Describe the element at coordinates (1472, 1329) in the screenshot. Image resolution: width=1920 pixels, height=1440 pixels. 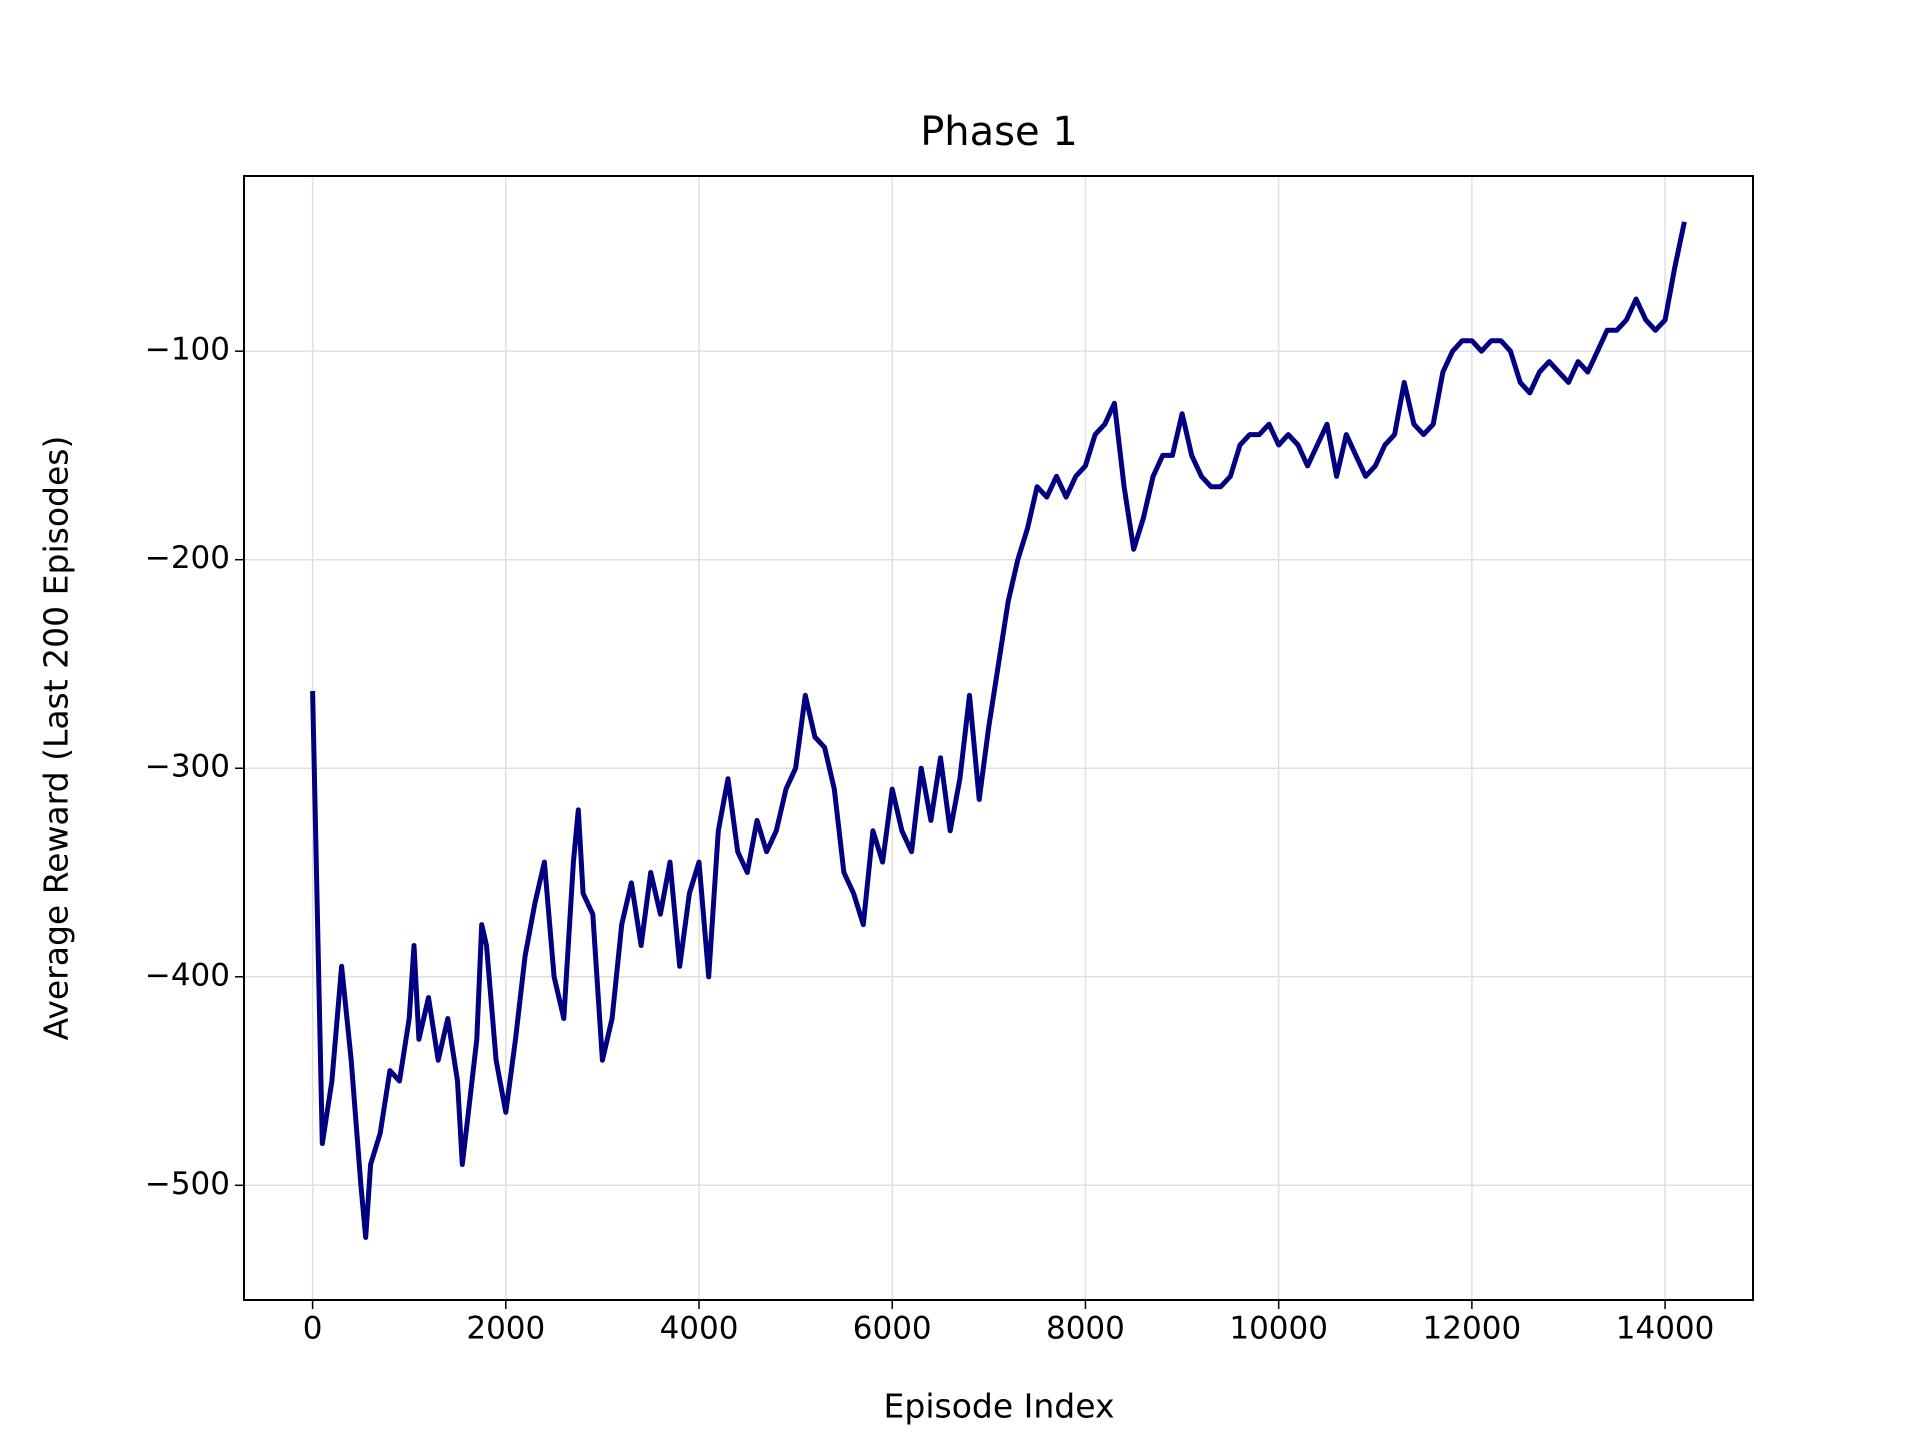
I see `x-tick-label: 12000` at that location.